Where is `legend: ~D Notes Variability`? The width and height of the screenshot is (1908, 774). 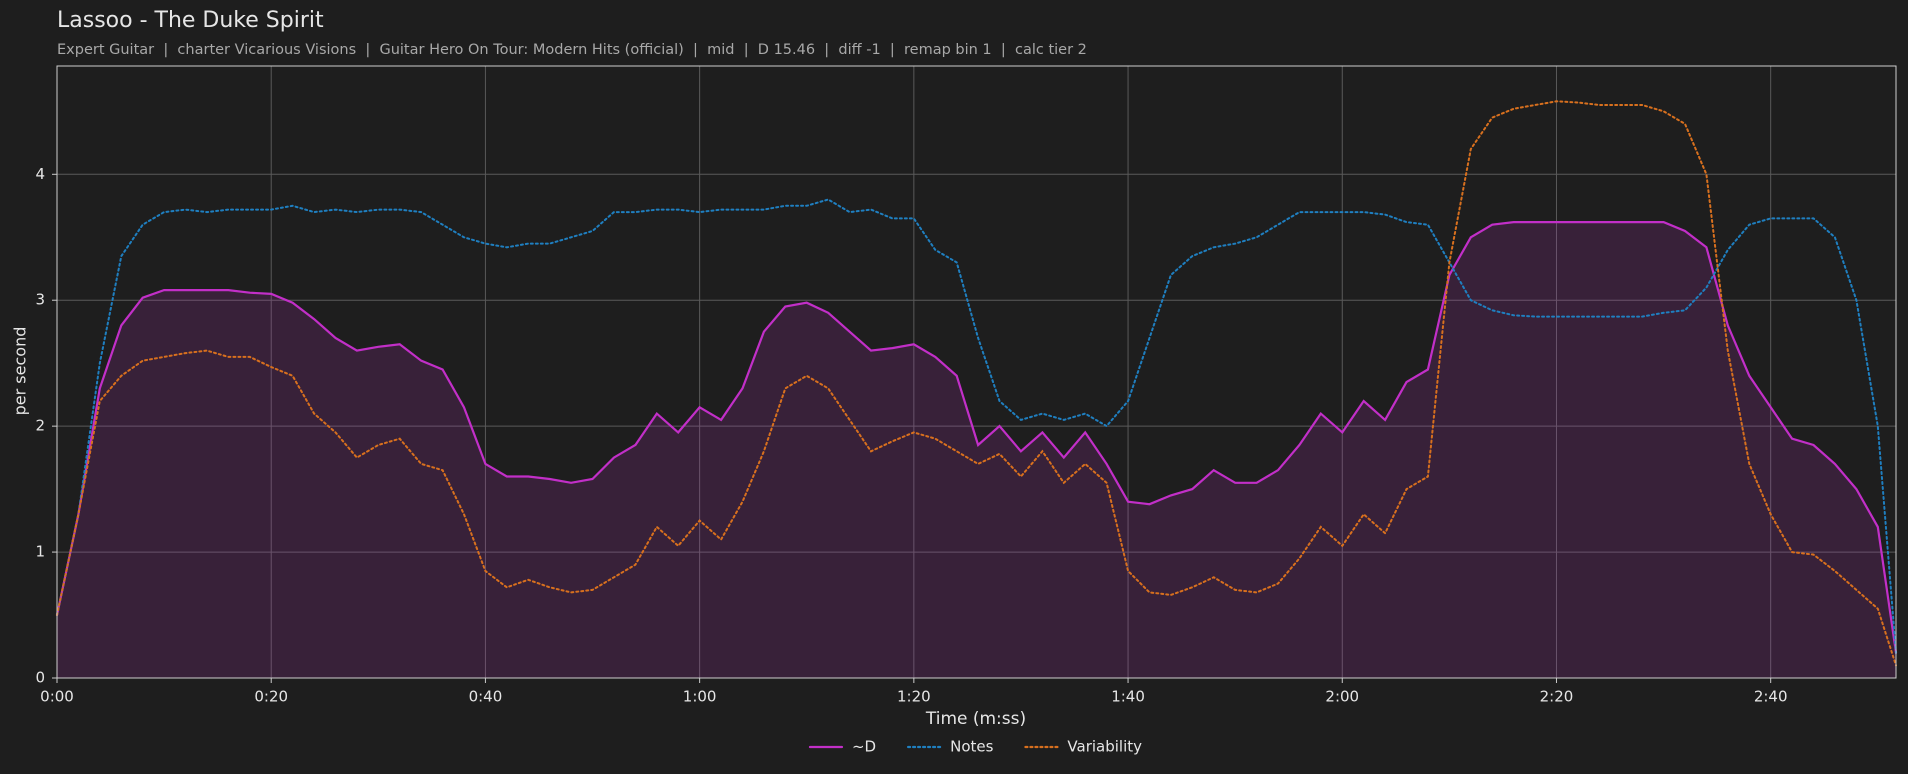
legend: ~D Notes Variability is located at coordinates (975, 747).